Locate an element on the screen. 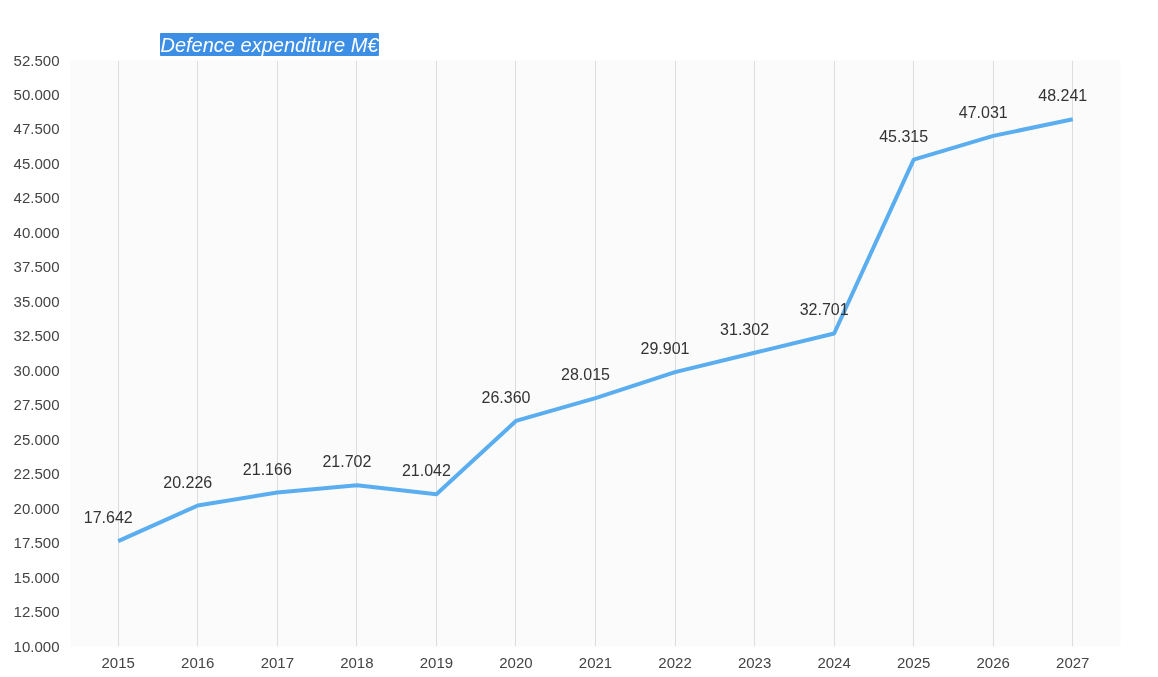 Image resolution: width=1158 pixels, height=677 pixels. x-tick-label: 2022 is located at coordinates (675, 662).